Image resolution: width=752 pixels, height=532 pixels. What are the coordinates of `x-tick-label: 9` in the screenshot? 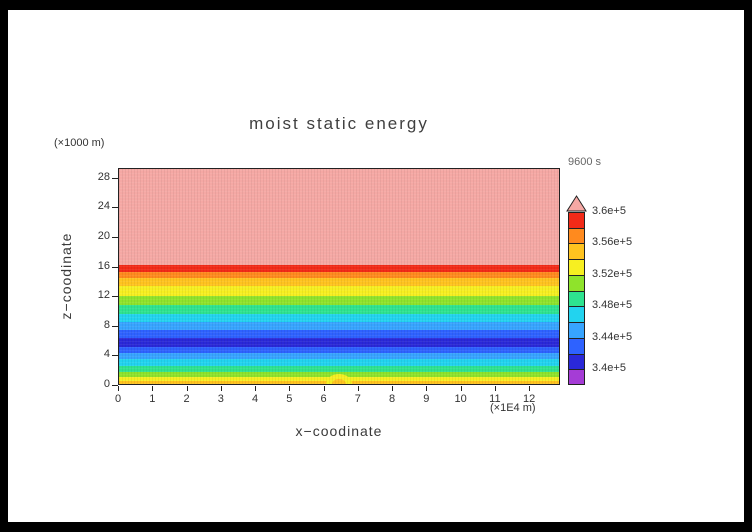 It's located at (426, 399).